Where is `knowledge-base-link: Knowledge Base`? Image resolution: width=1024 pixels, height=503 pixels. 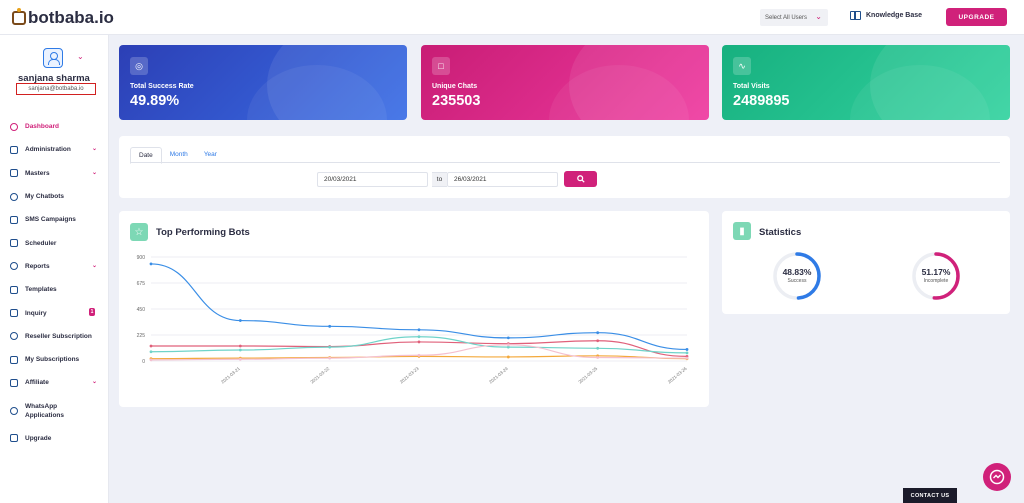 knowledge-base-link: Knowledge Base is located at coordinates (886, 15).